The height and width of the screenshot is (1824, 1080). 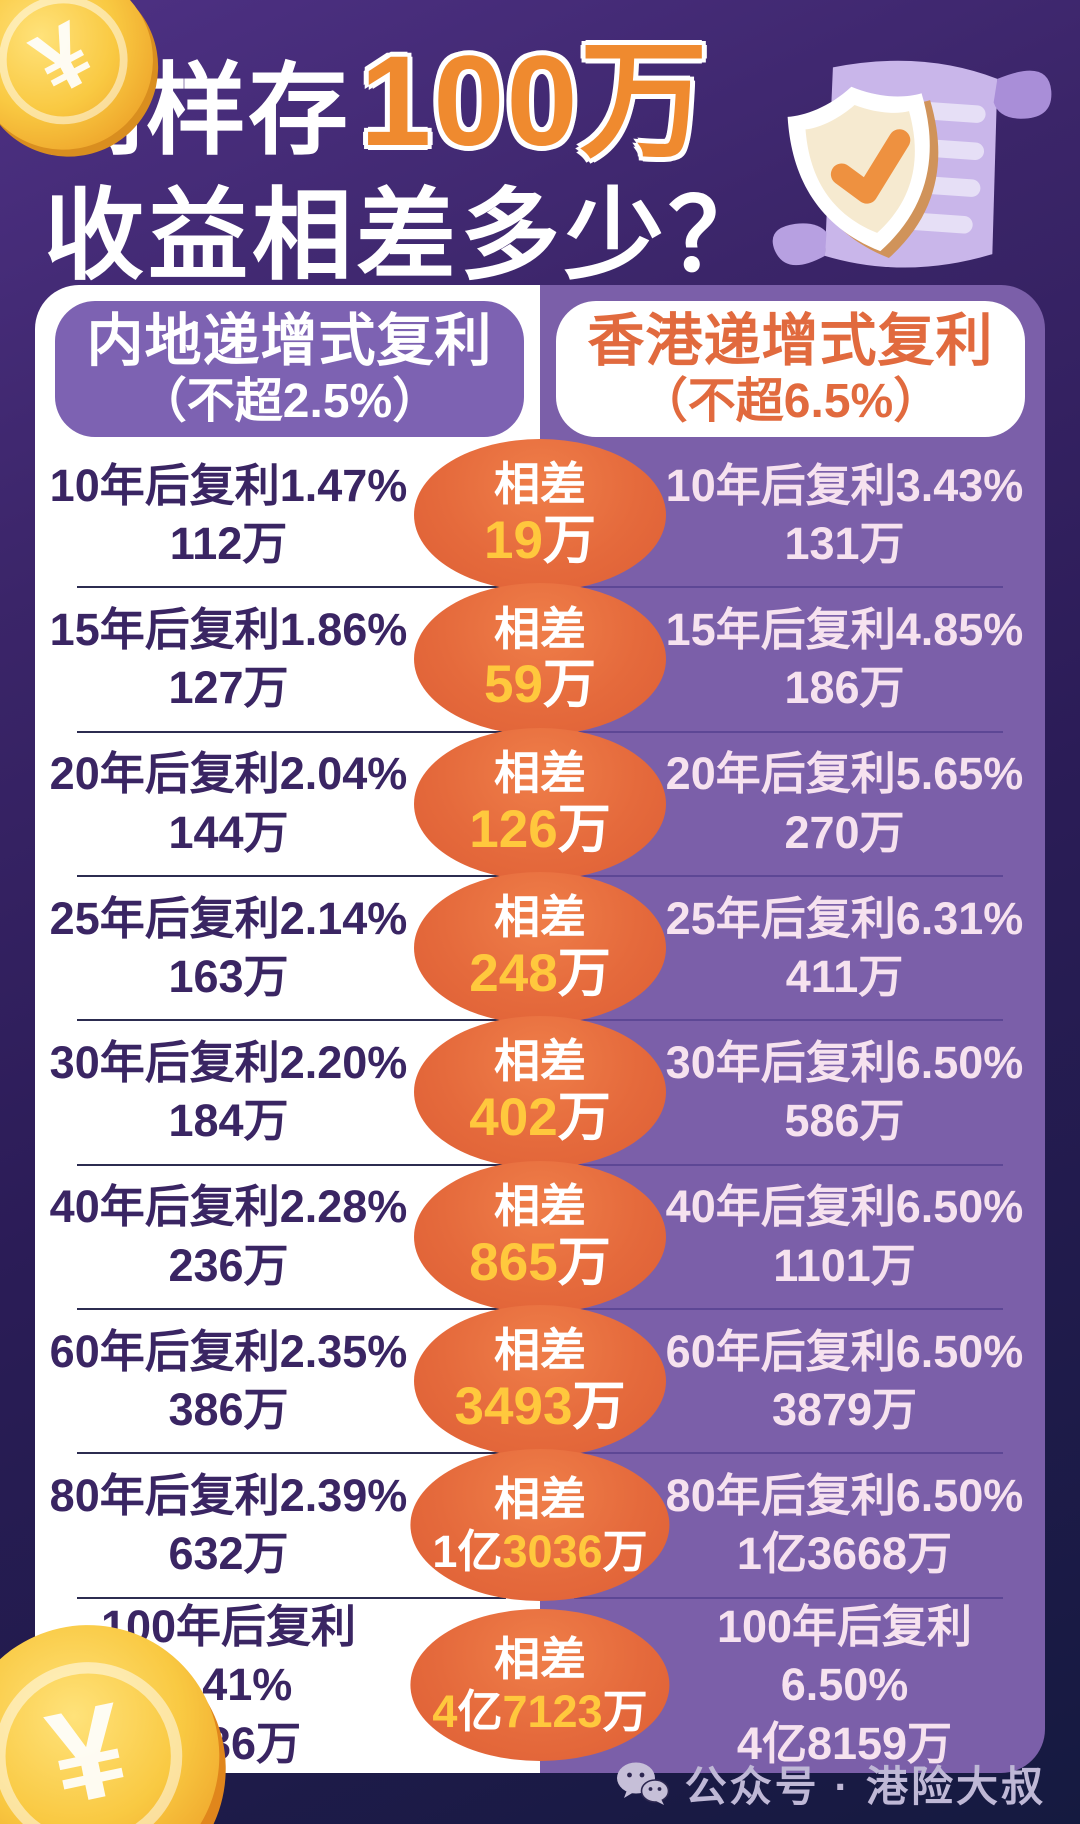 What do you see at coordinates (287, 660) in the screenshot?
I see `mainland-cell: 15年后复利1.86% 127万` at bounding box center [287, 660].